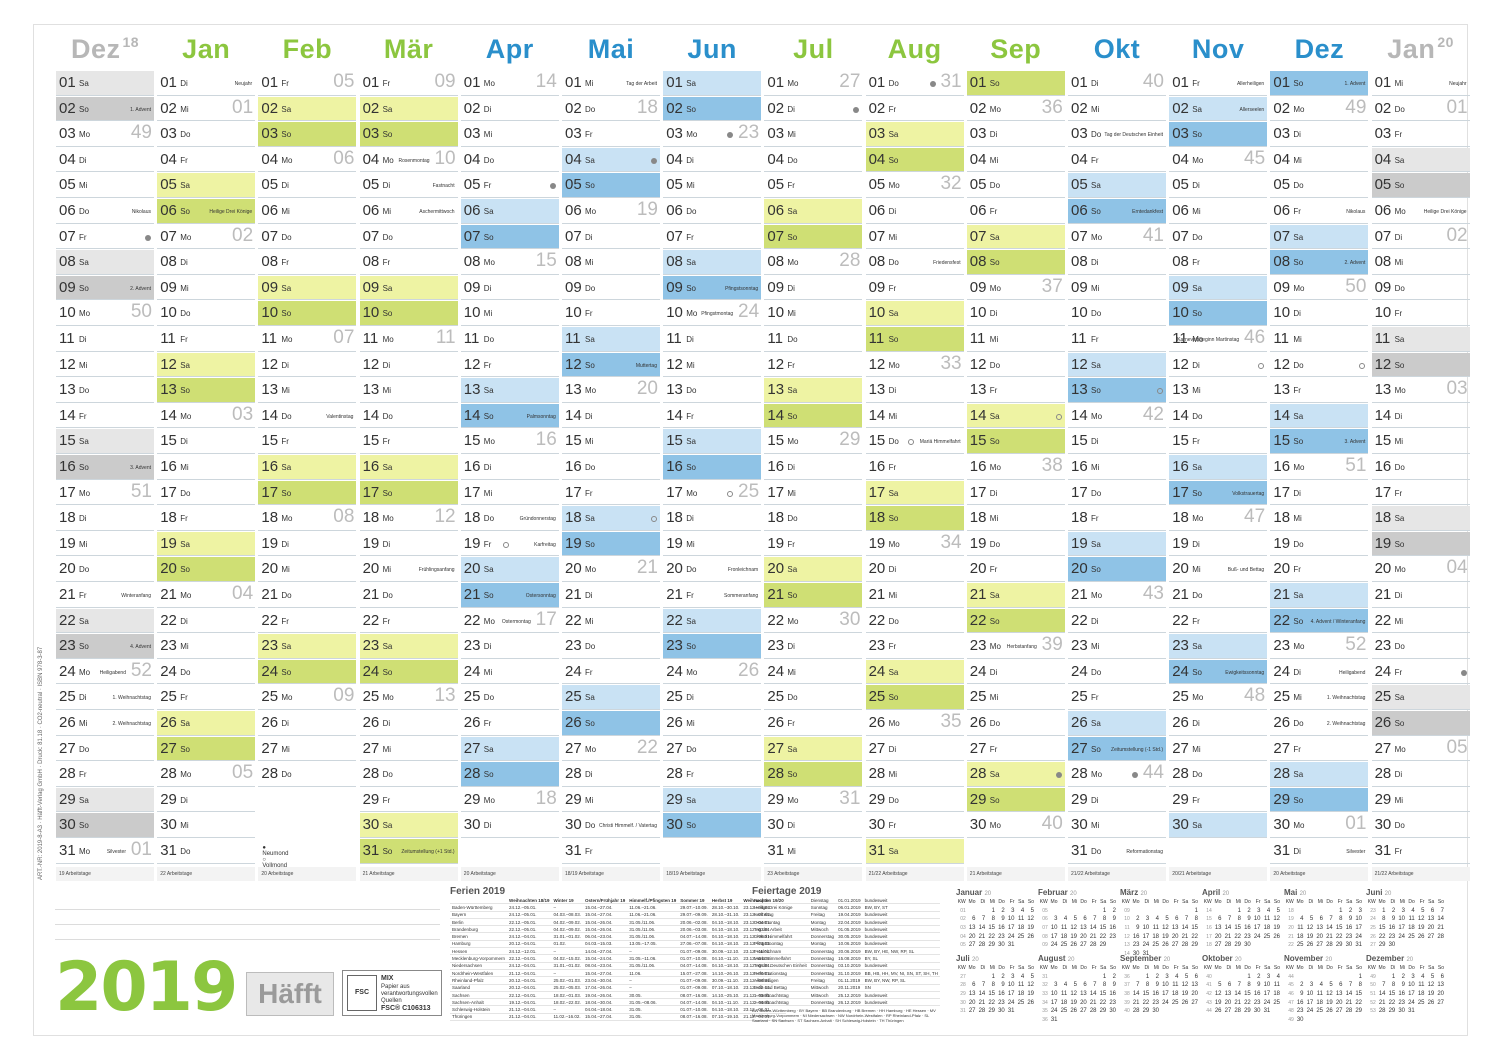  What do you see at coordinates (573, 518) in the screenshot?
I see `day-number: 18` at bounding box center [573, 518].